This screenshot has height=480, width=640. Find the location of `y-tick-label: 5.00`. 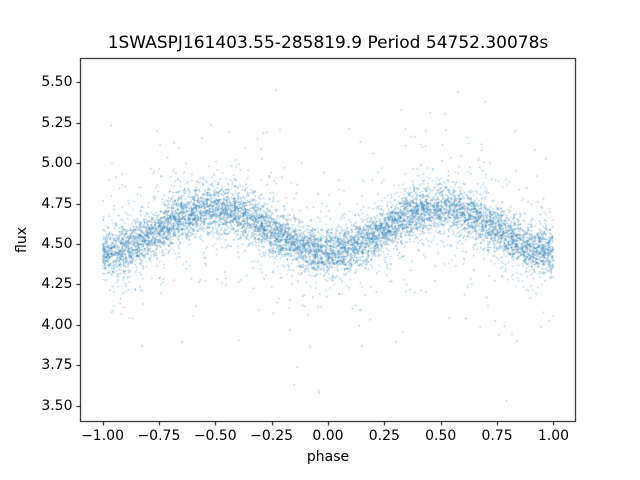

y-tick-label: 5.00 is located at coordinates (57, 163).